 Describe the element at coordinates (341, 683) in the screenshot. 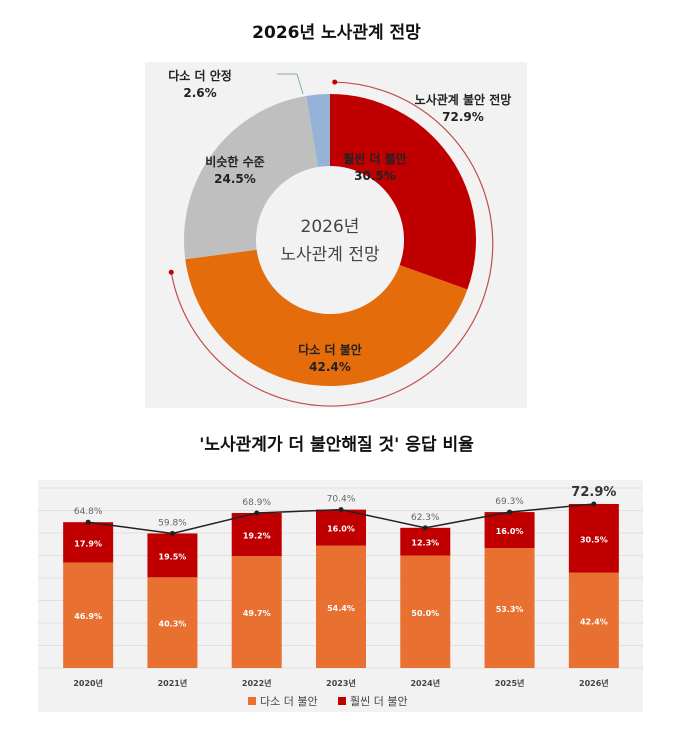

I see `x-tick-label: 2023년` at that location.